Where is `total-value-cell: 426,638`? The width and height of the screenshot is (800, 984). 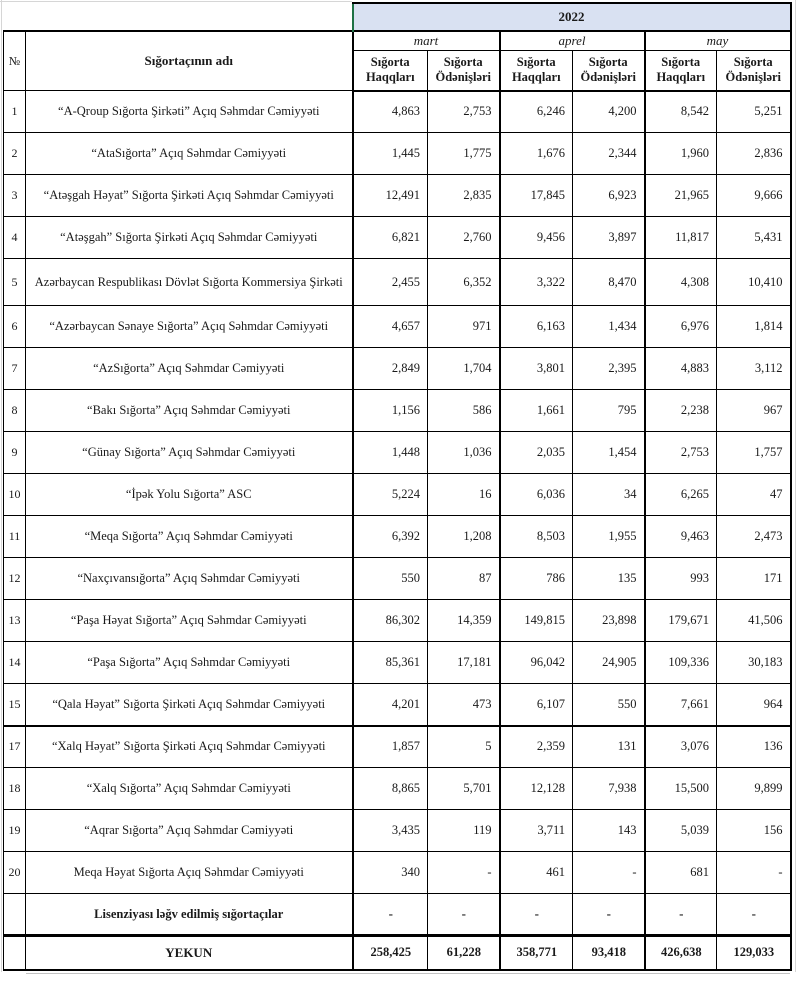
total-value-cell: 426,638 is located at coordinates (680, 952).